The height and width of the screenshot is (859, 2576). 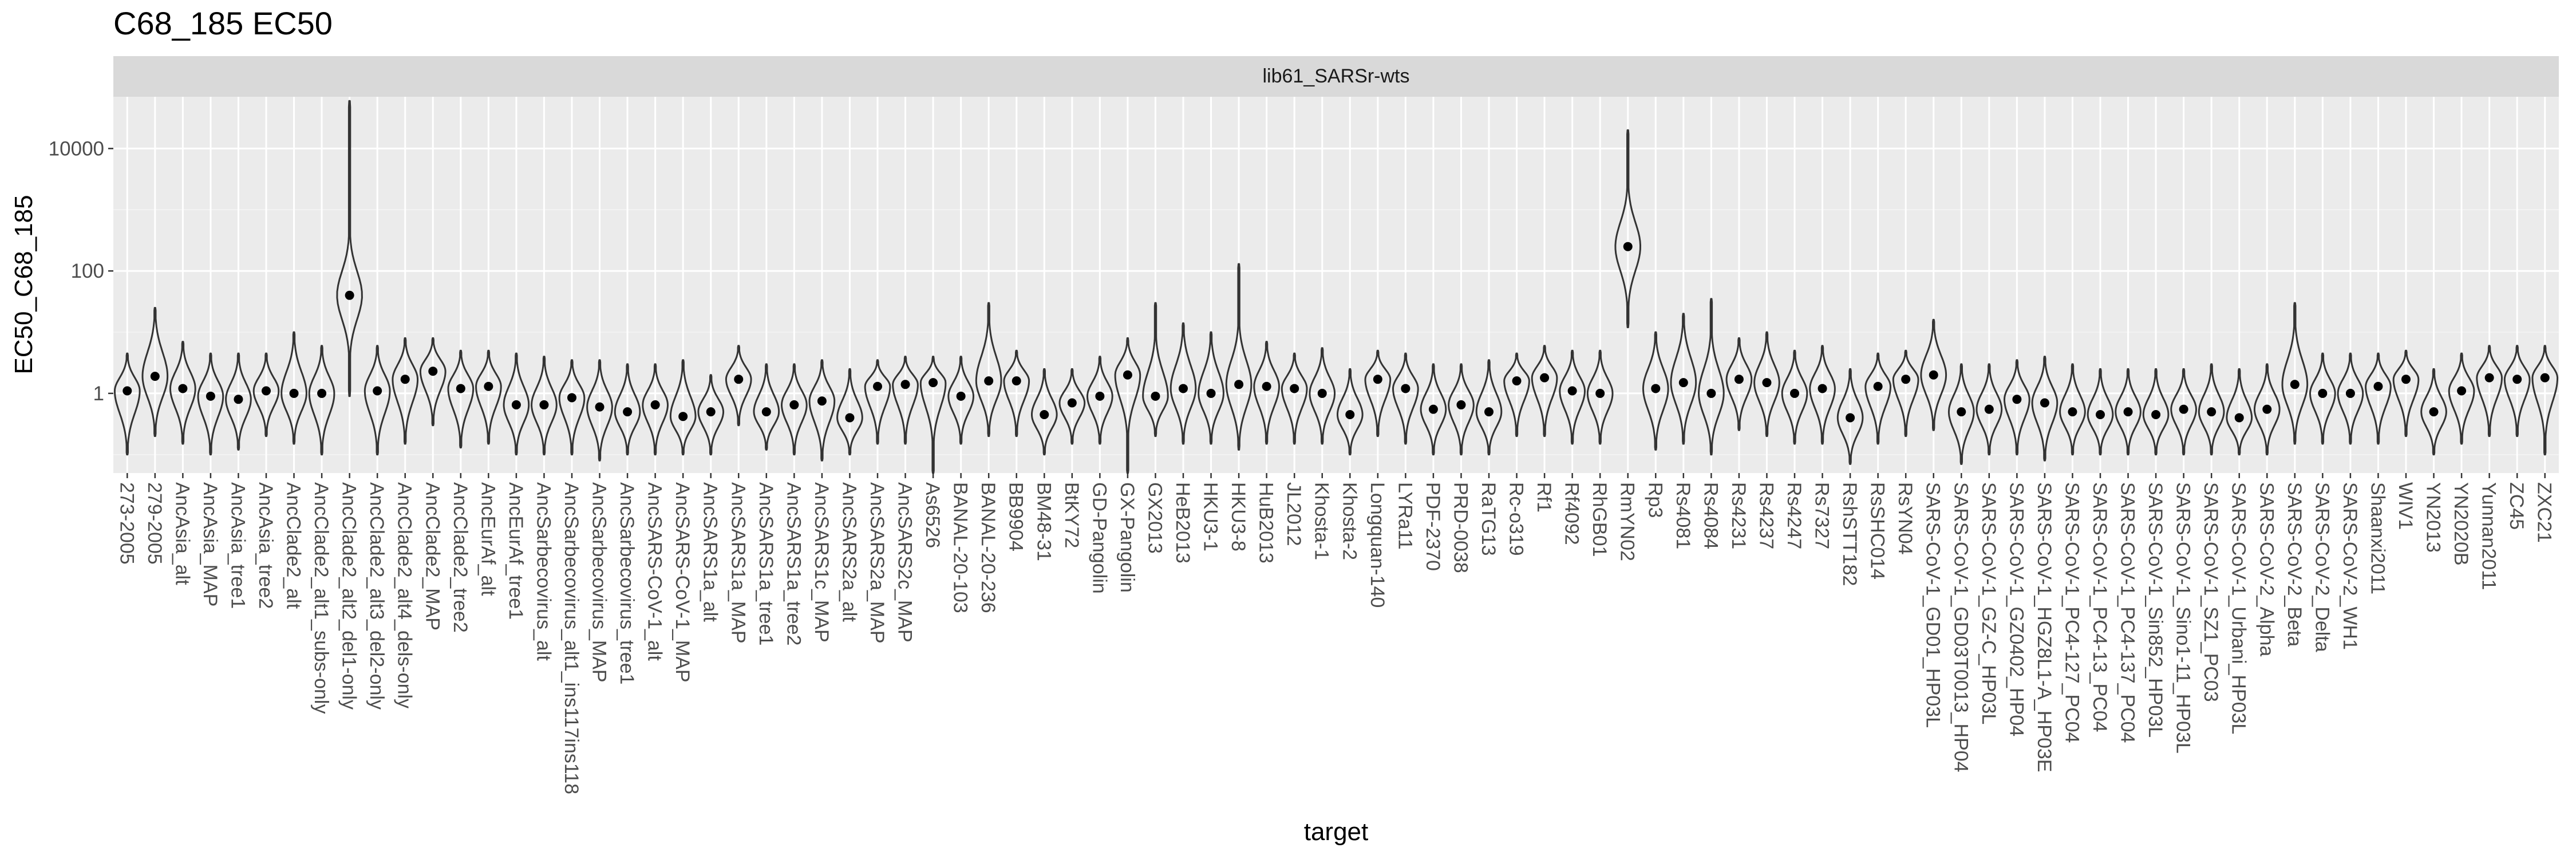 I want to click on violin-AncEurAf_tree1, so click(x=516, y=404).